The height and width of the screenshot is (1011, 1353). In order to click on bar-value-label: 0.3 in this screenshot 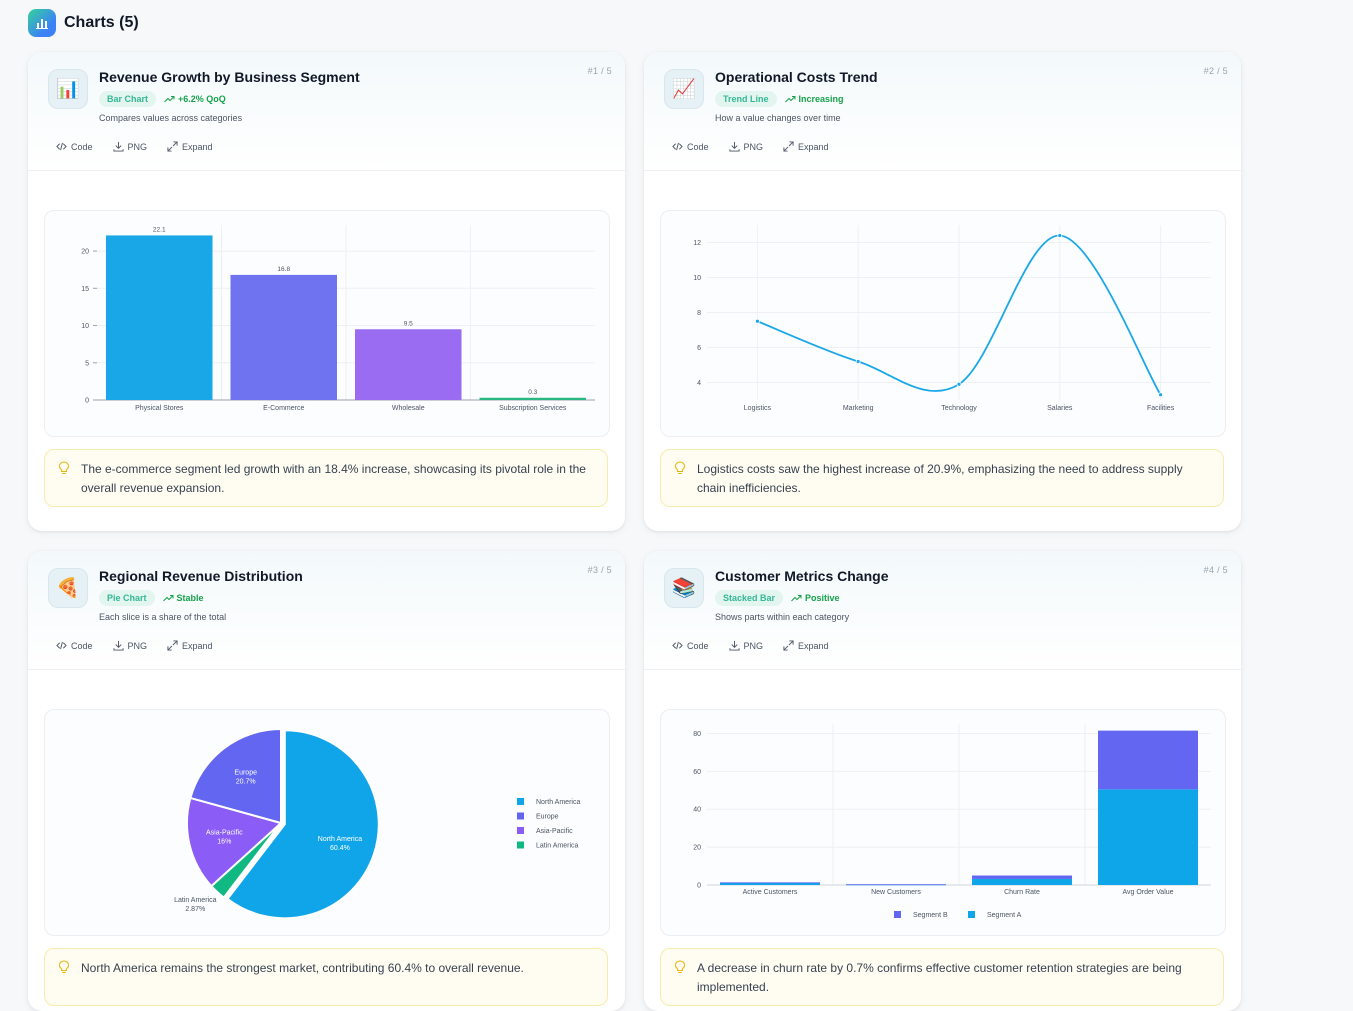, I will do `click(532, 392)`.